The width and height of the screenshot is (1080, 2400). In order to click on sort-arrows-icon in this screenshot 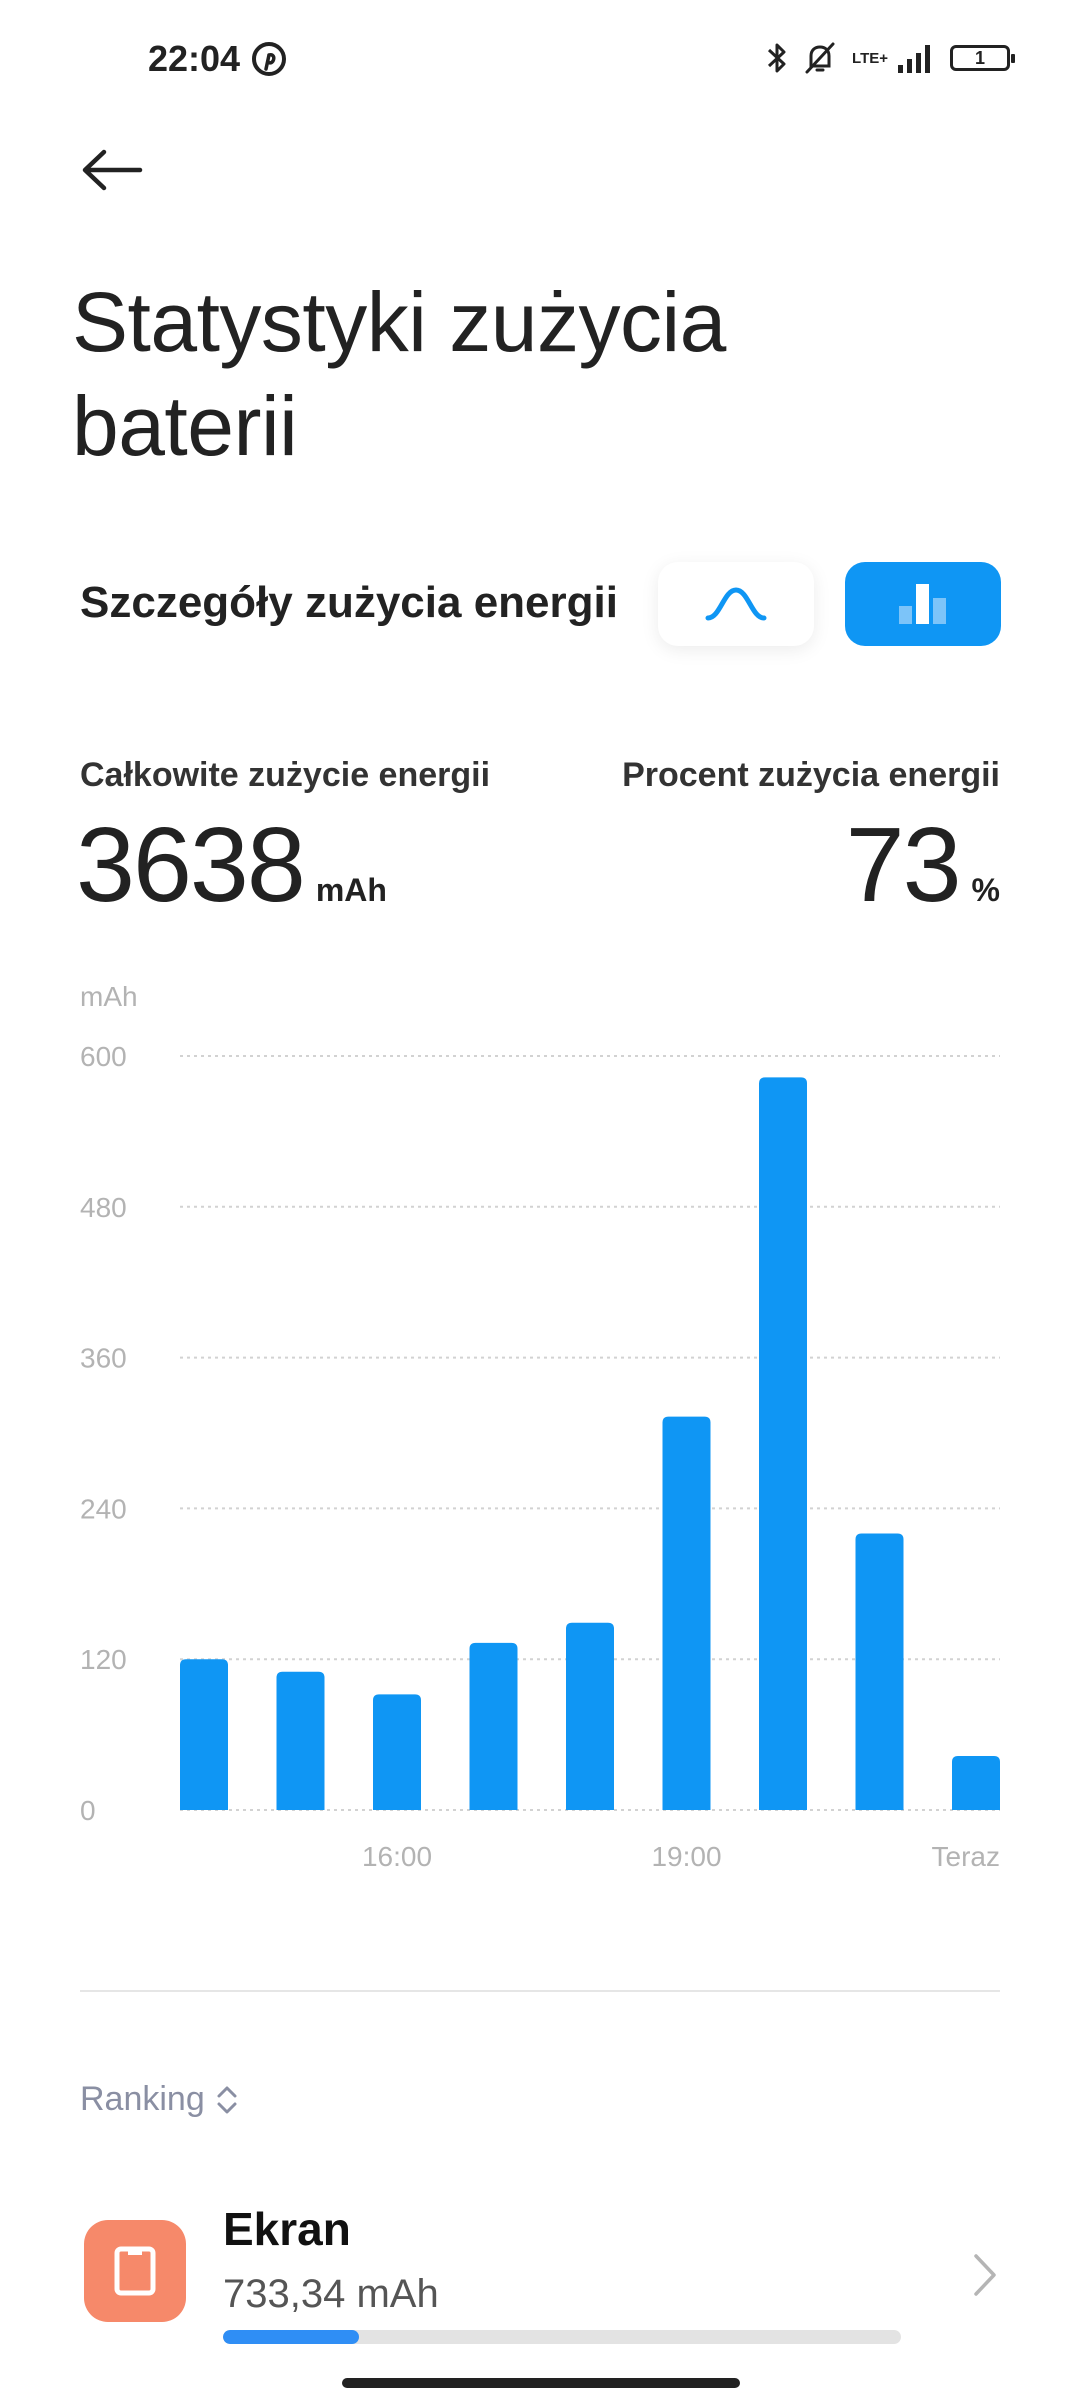, I will do `click(227, 2099)`.